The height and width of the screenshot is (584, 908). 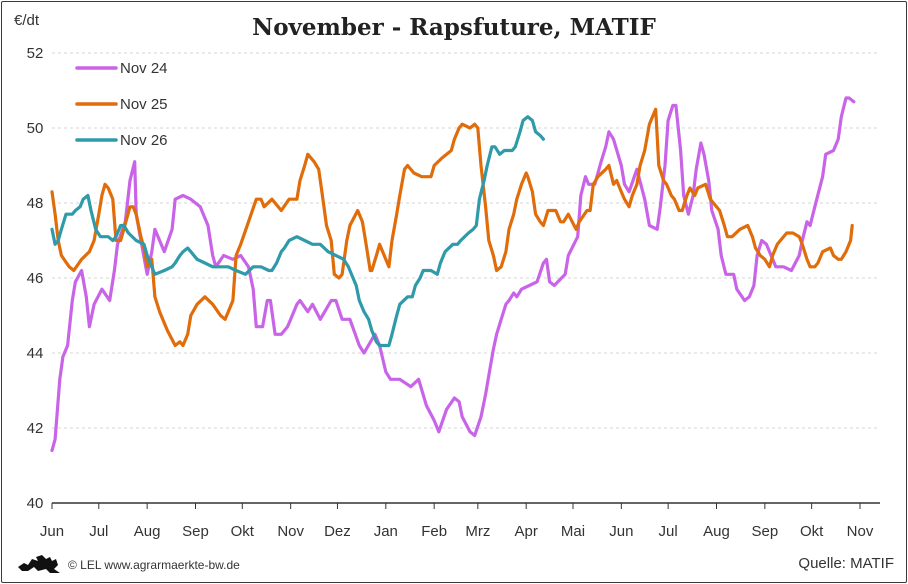 I want to click on x-tick-label: Dez, so click(x=337, y=531).